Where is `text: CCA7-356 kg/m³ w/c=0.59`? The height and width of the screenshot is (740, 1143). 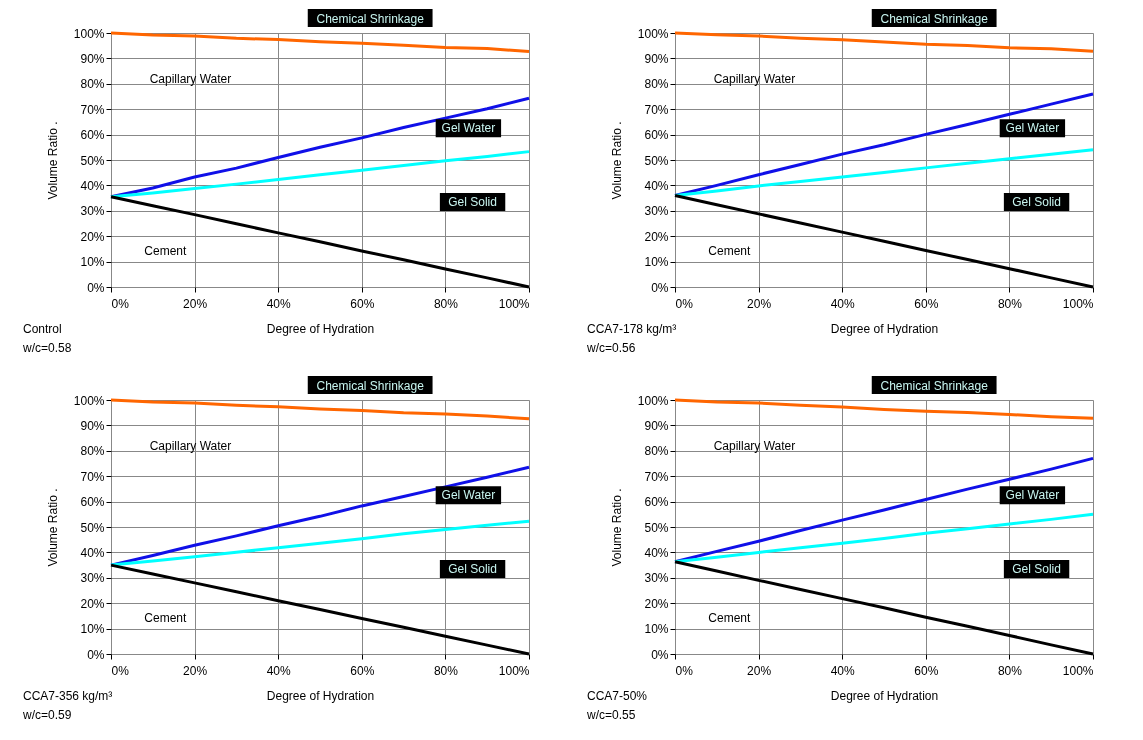 text: CCA7-356 kg/m³ w/c=0.59 is located at coordinates (67, 705).